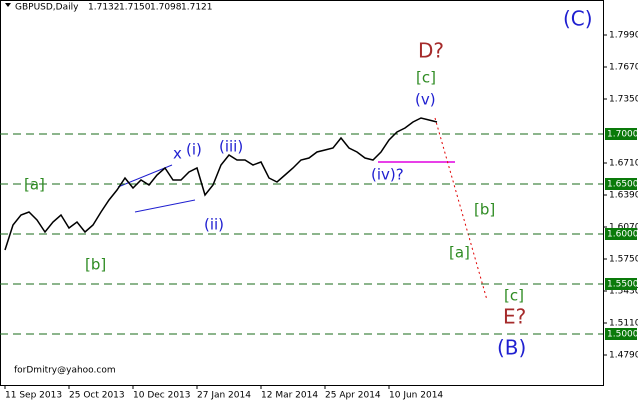  I want to click on y-tick-label: 1.6710, so click(623, 164).